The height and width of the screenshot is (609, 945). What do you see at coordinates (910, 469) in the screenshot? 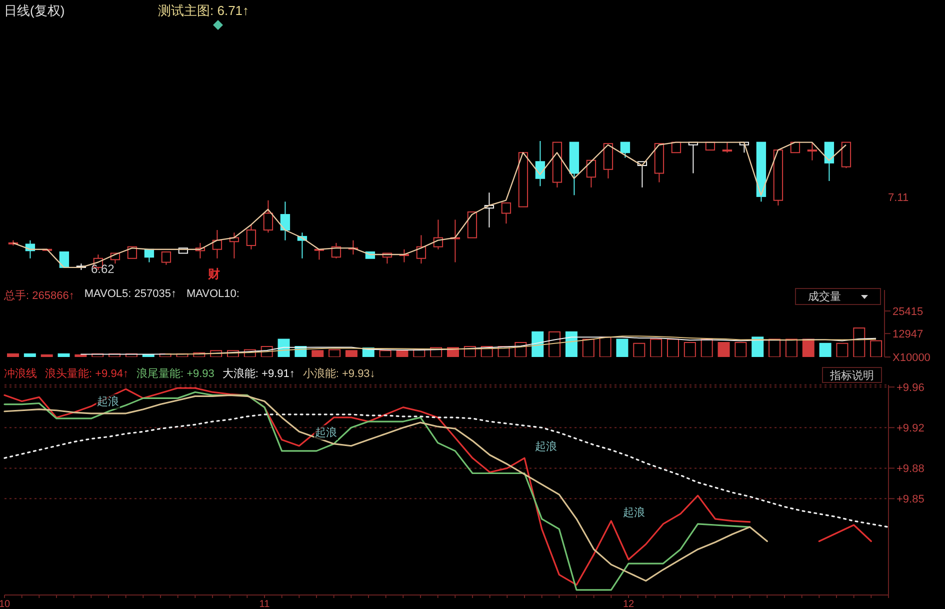
I see `y-tick-label: +9.88` at bounding box center [910, 469].